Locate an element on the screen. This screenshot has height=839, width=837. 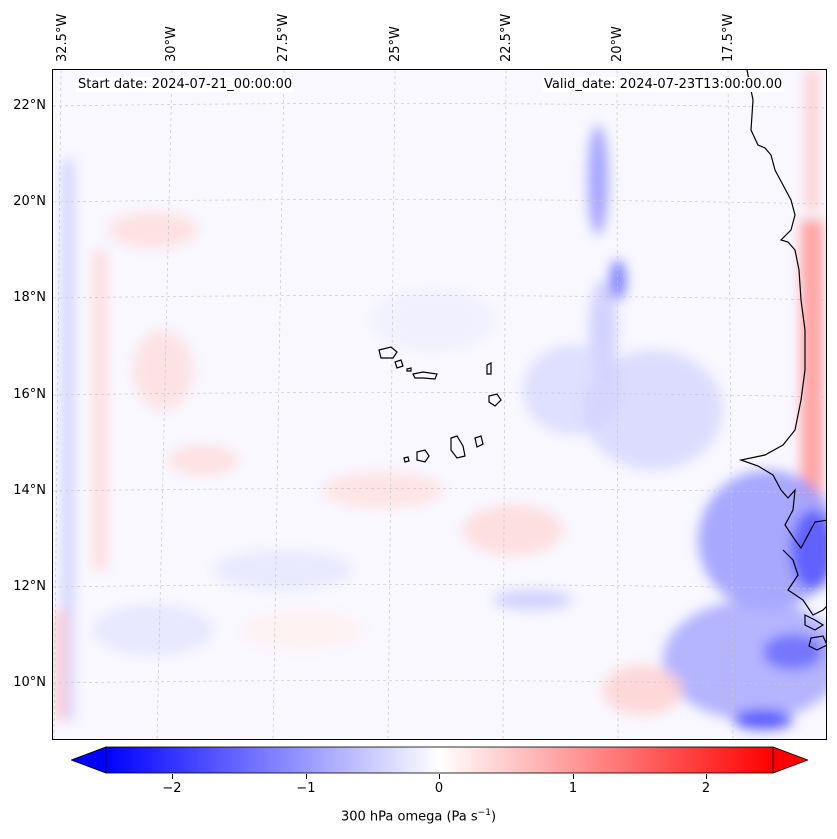
west-edge-ascent-band is located at coordinates (68, 440).